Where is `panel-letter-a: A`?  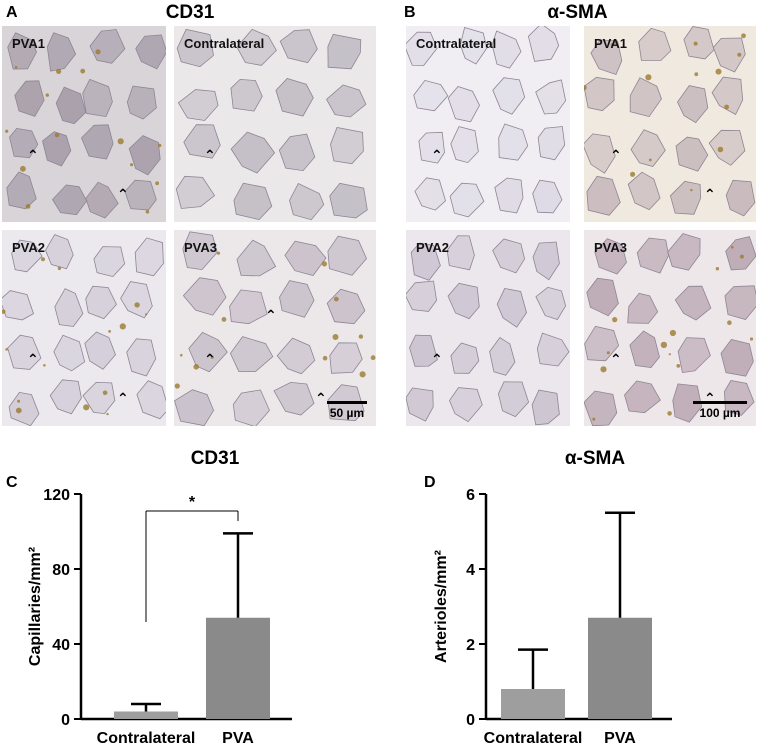 panel-letter-a: A is located at coordinates (12, 12).